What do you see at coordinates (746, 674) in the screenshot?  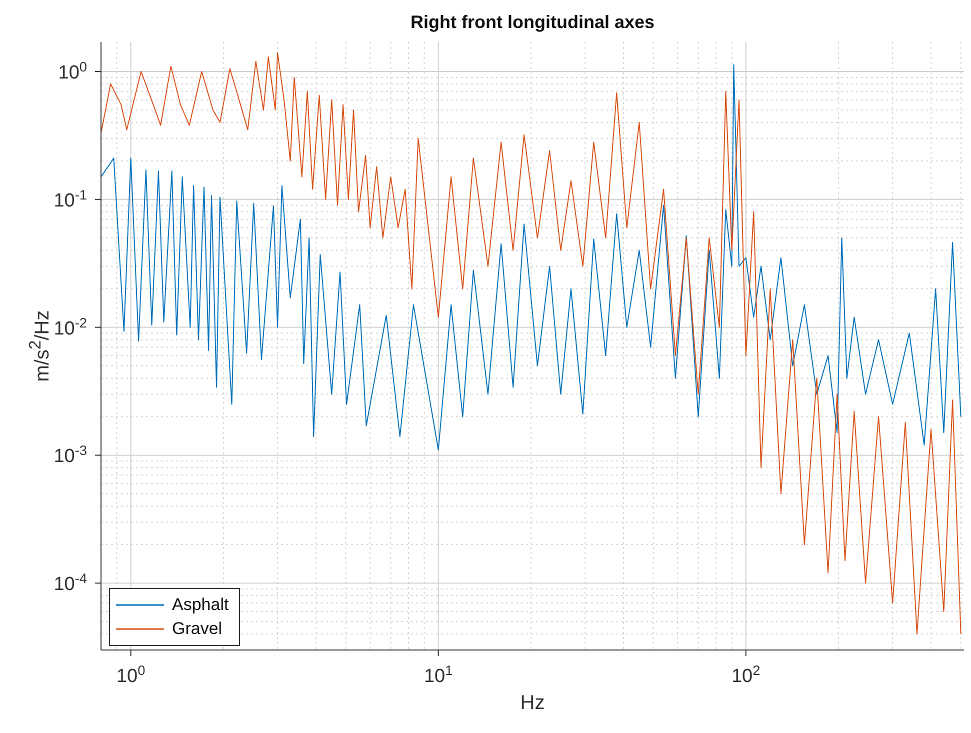 I see `x-tick-label: 10$^{2}$` at bounding box center [746, 674].